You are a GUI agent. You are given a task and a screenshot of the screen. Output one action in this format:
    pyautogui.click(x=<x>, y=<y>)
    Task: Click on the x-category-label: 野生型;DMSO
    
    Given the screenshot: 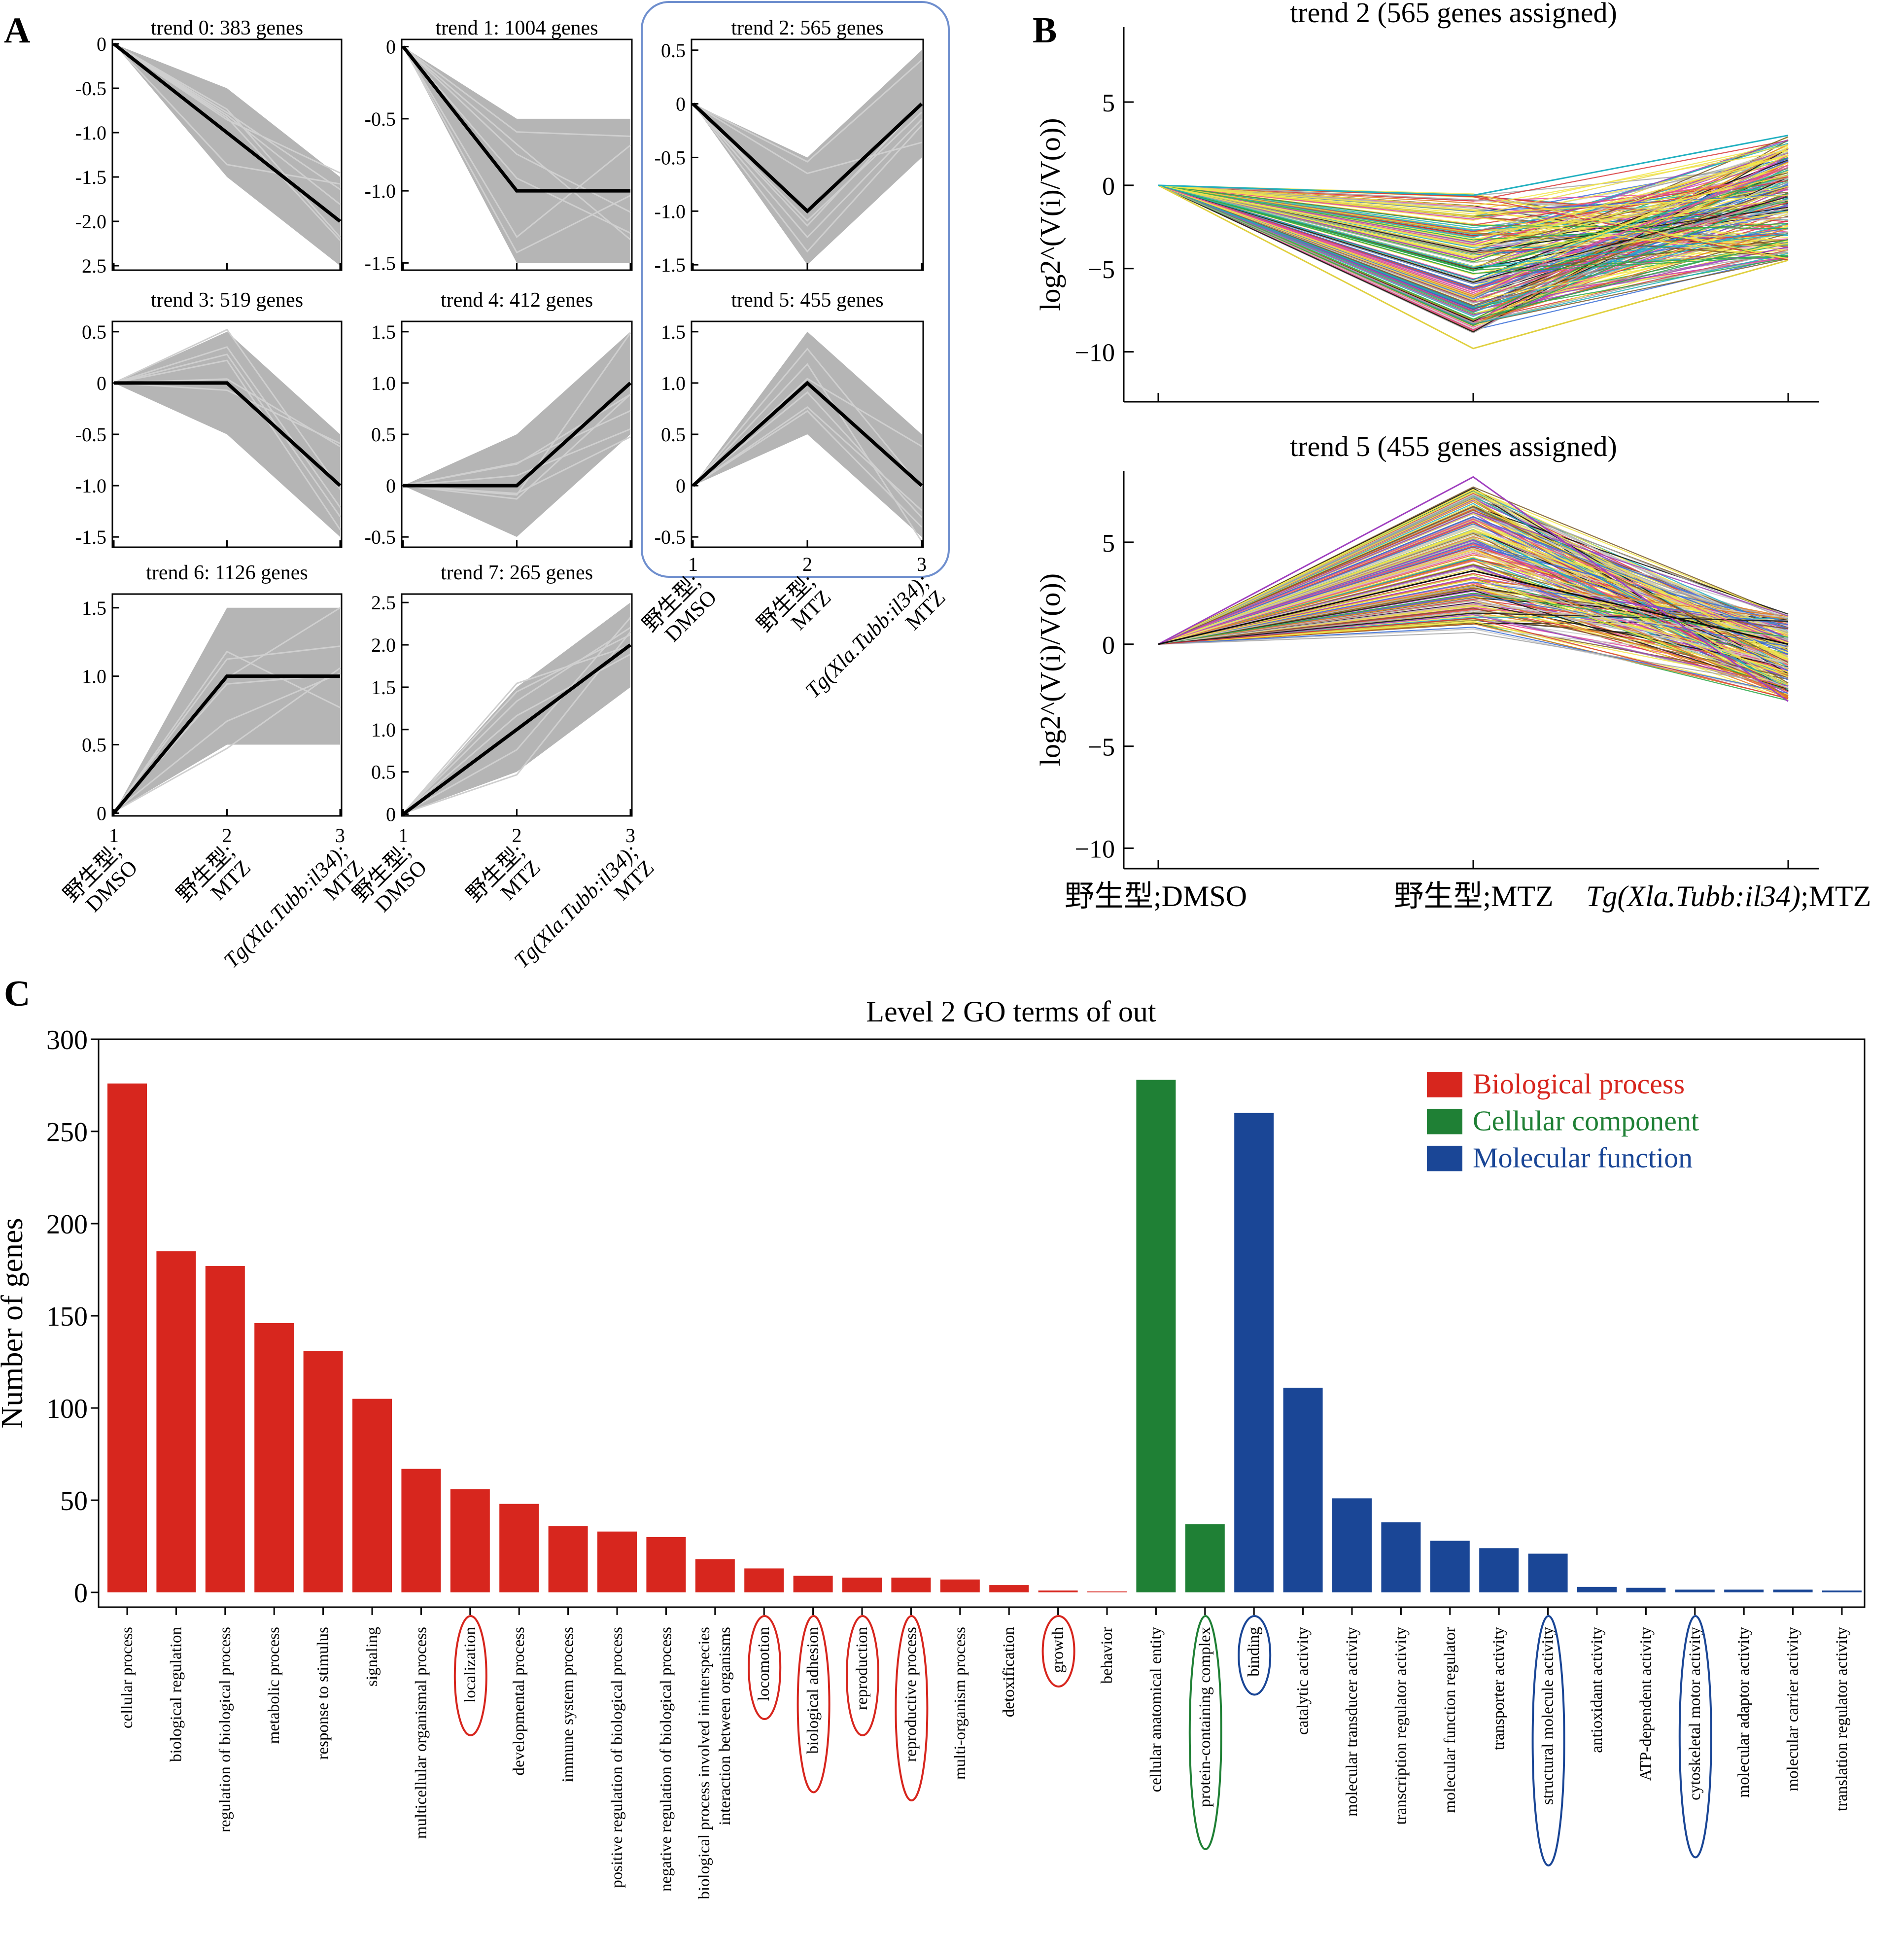 What is the action you would take?
    pyautogui.click(x=390, y=880)
    